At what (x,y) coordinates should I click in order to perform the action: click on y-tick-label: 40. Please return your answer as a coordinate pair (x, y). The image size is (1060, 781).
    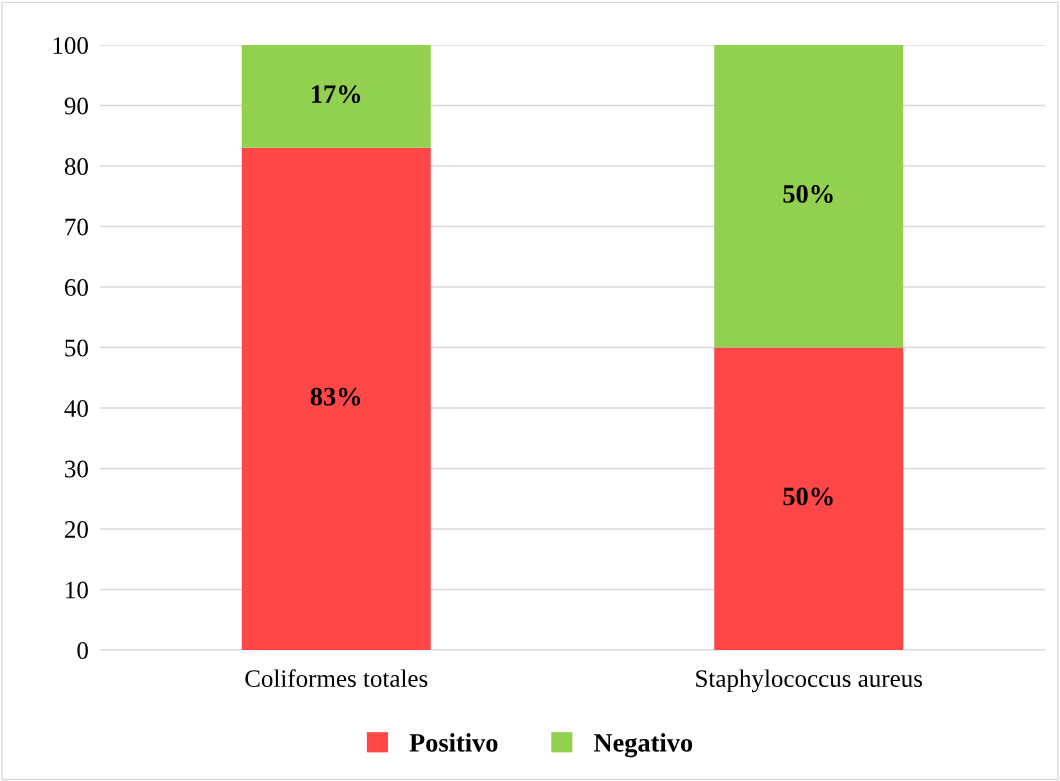
    Looking at the image, I should click on (76, 408).